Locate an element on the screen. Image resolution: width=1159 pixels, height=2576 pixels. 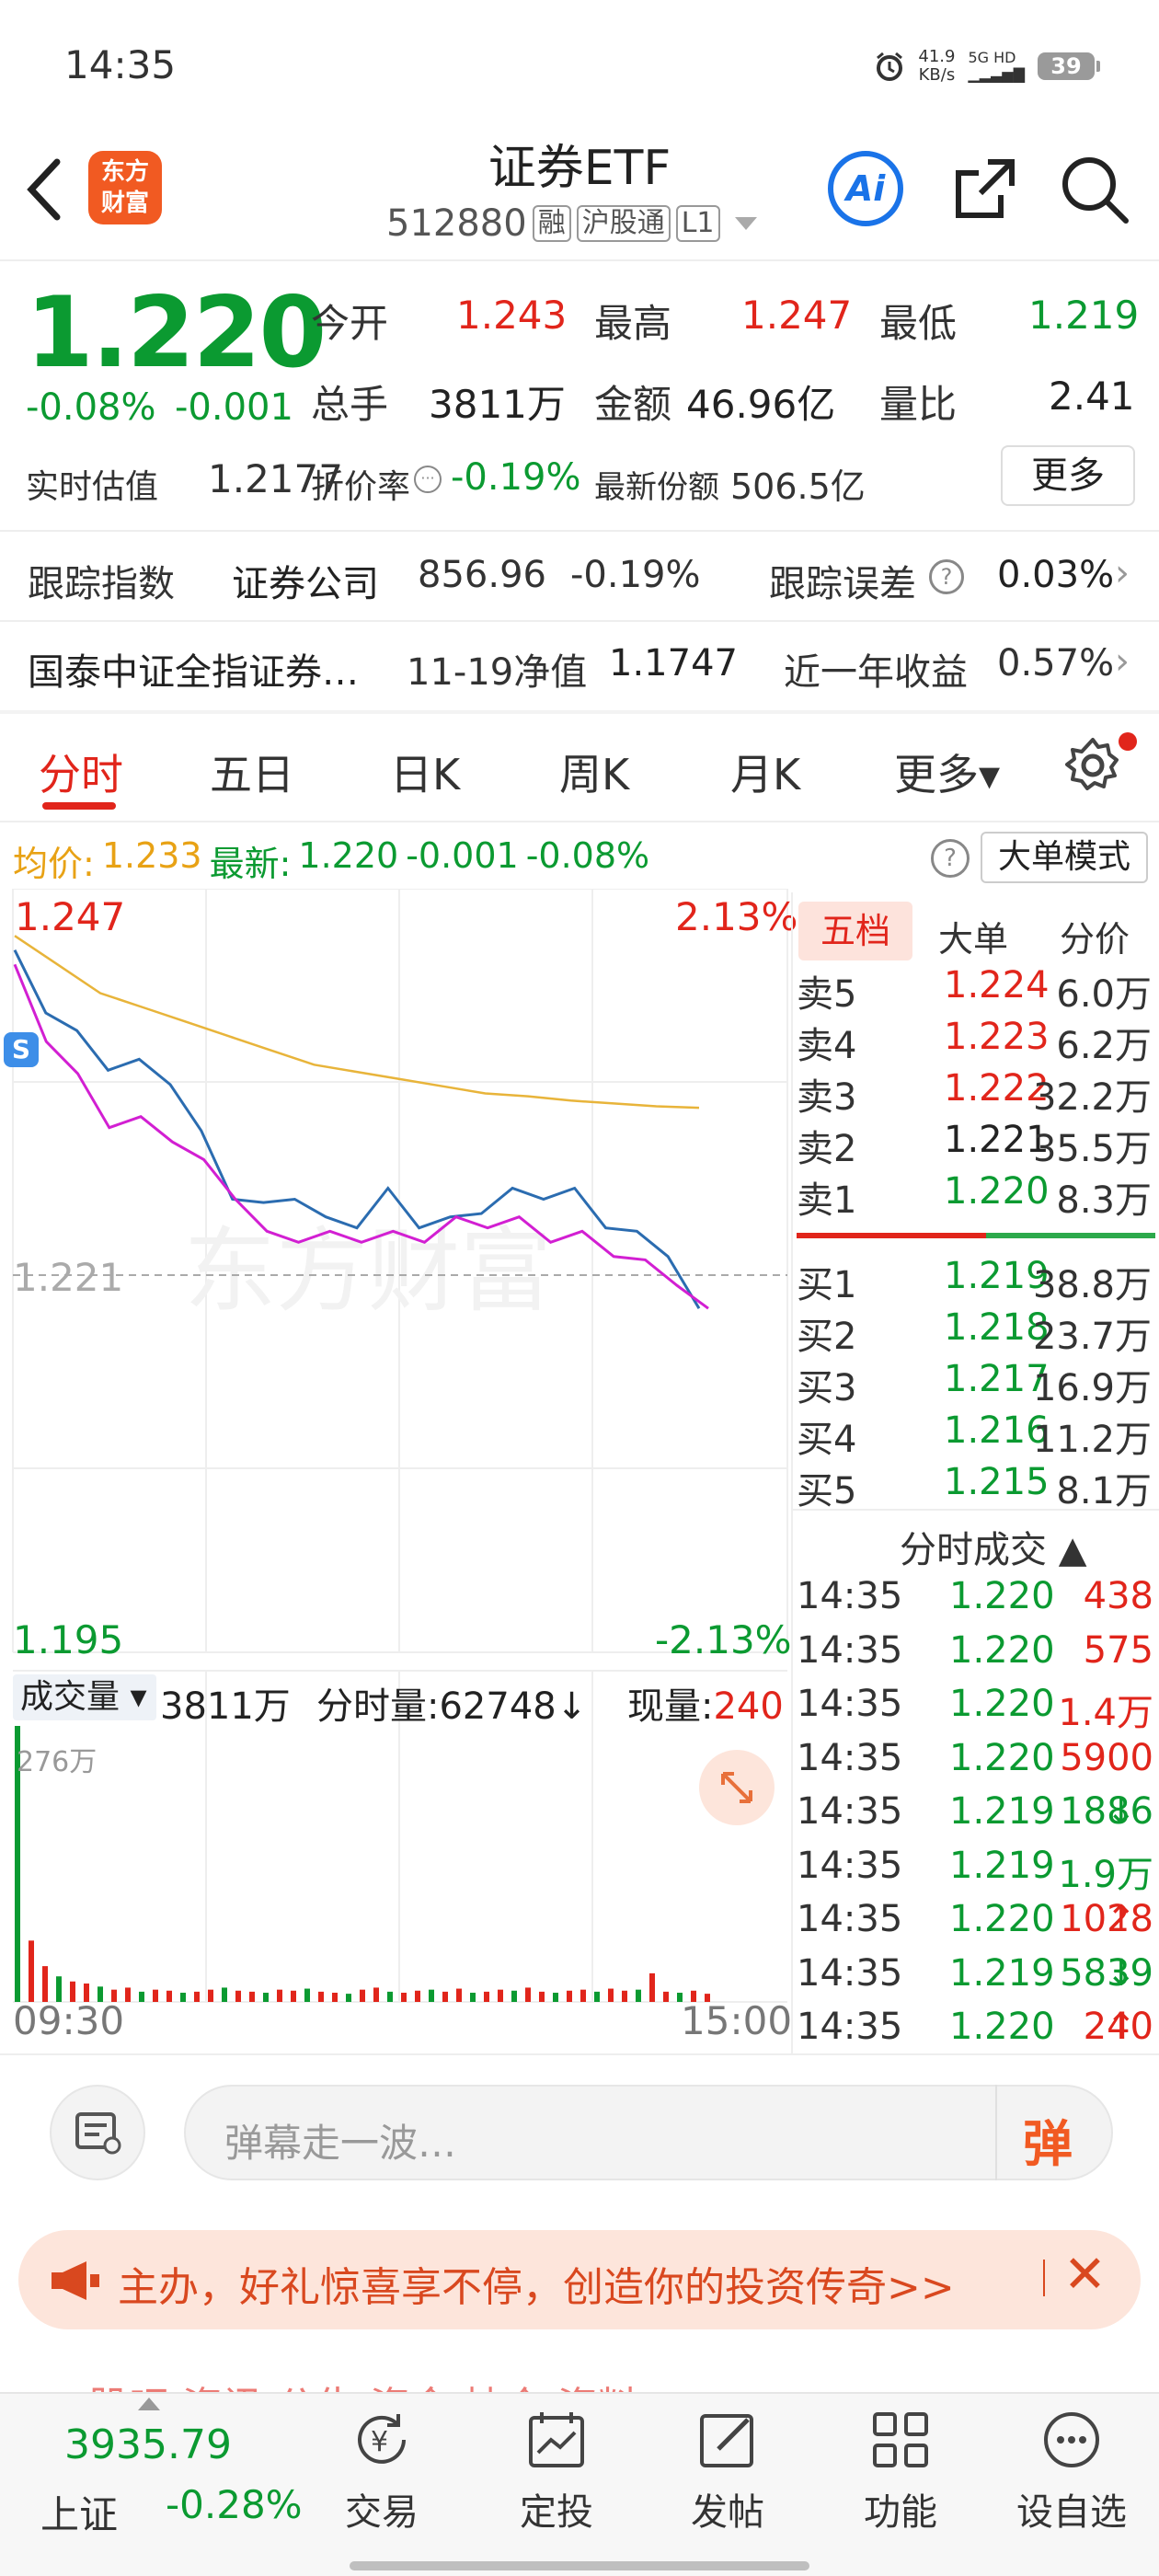
grid-icon is located at coordinates (900, 2439).